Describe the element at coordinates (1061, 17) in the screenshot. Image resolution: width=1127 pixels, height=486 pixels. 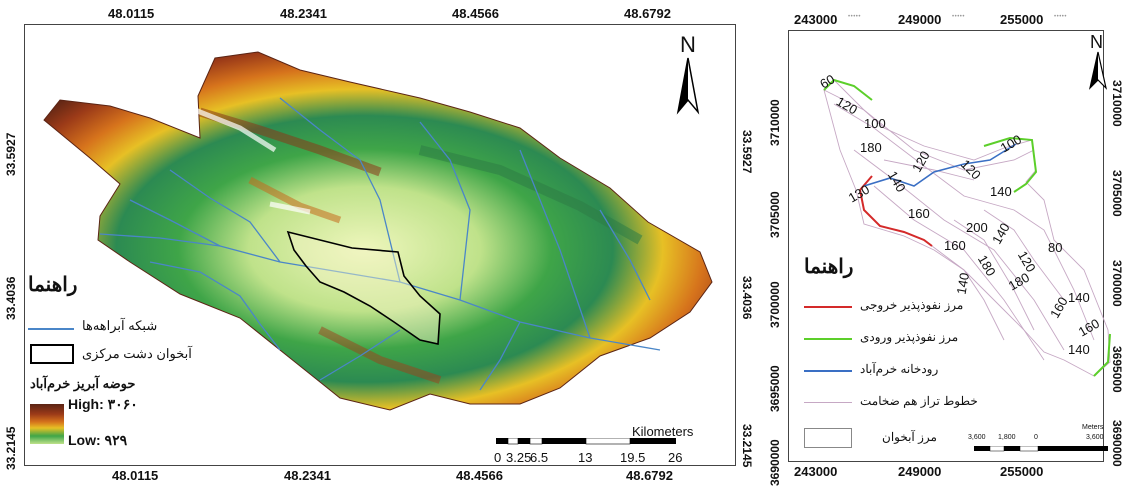
I see `x-tick-top-dots-3: •••••` at that location.